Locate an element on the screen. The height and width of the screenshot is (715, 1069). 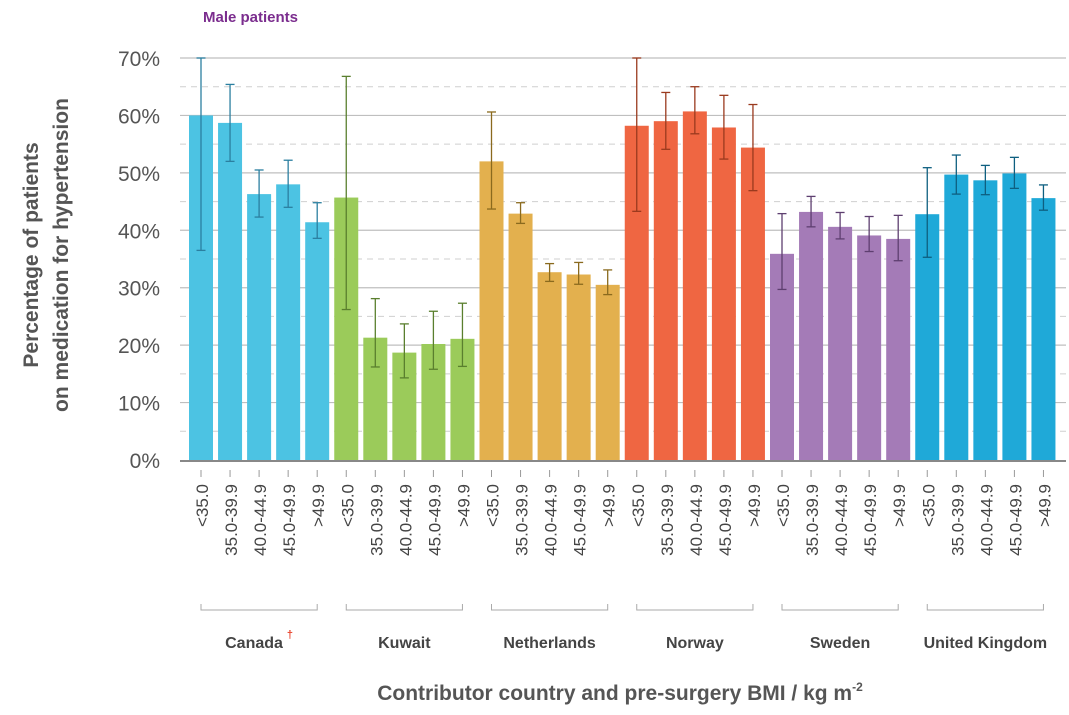
x-axis-title-superscript: -2 is located at coordinates (857, 687).